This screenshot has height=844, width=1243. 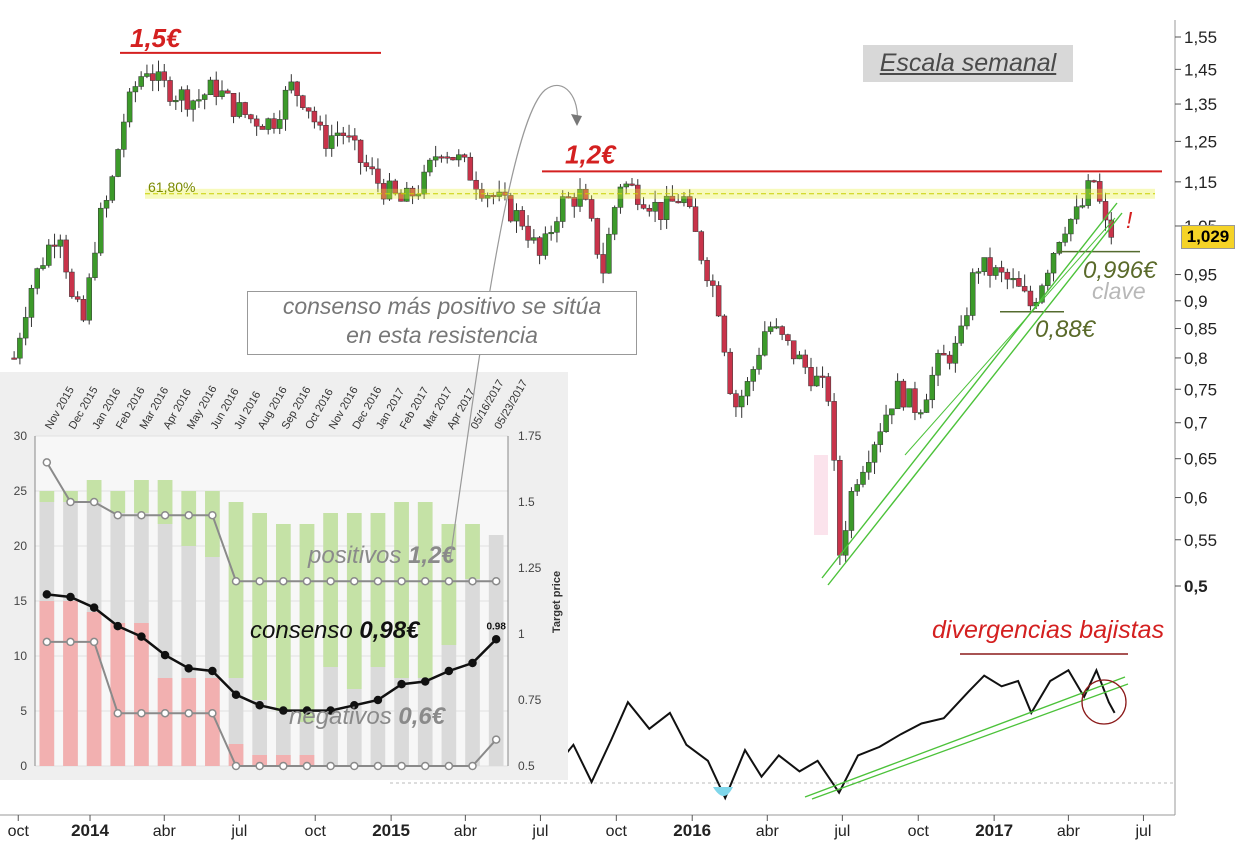 I want to click on x-tick-label: abr, so click(x=1069, y=831).